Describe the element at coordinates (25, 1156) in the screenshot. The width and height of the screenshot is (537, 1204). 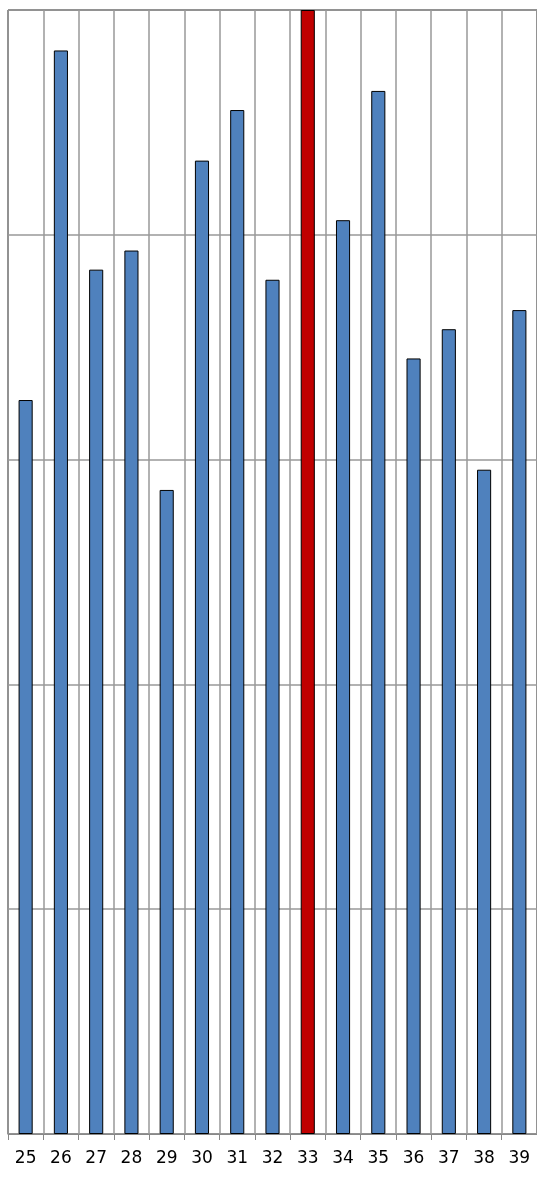
I see `x-tick-label: 25` at that location.